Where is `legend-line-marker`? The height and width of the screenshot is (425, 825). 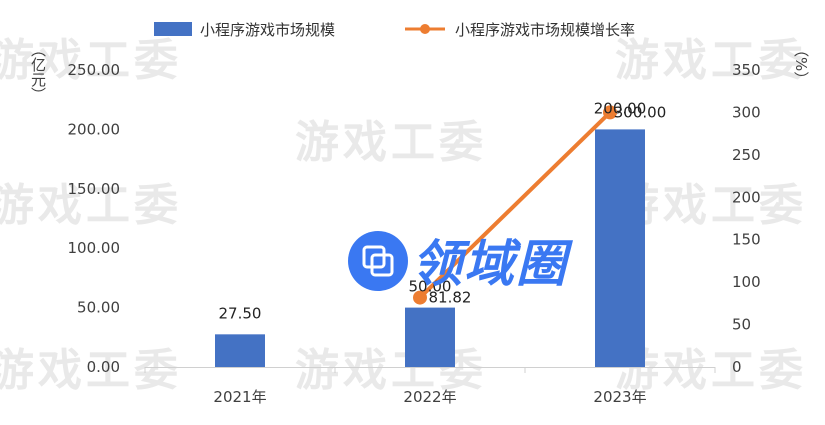 legend-line-marker is located at coordinates (425, 29).